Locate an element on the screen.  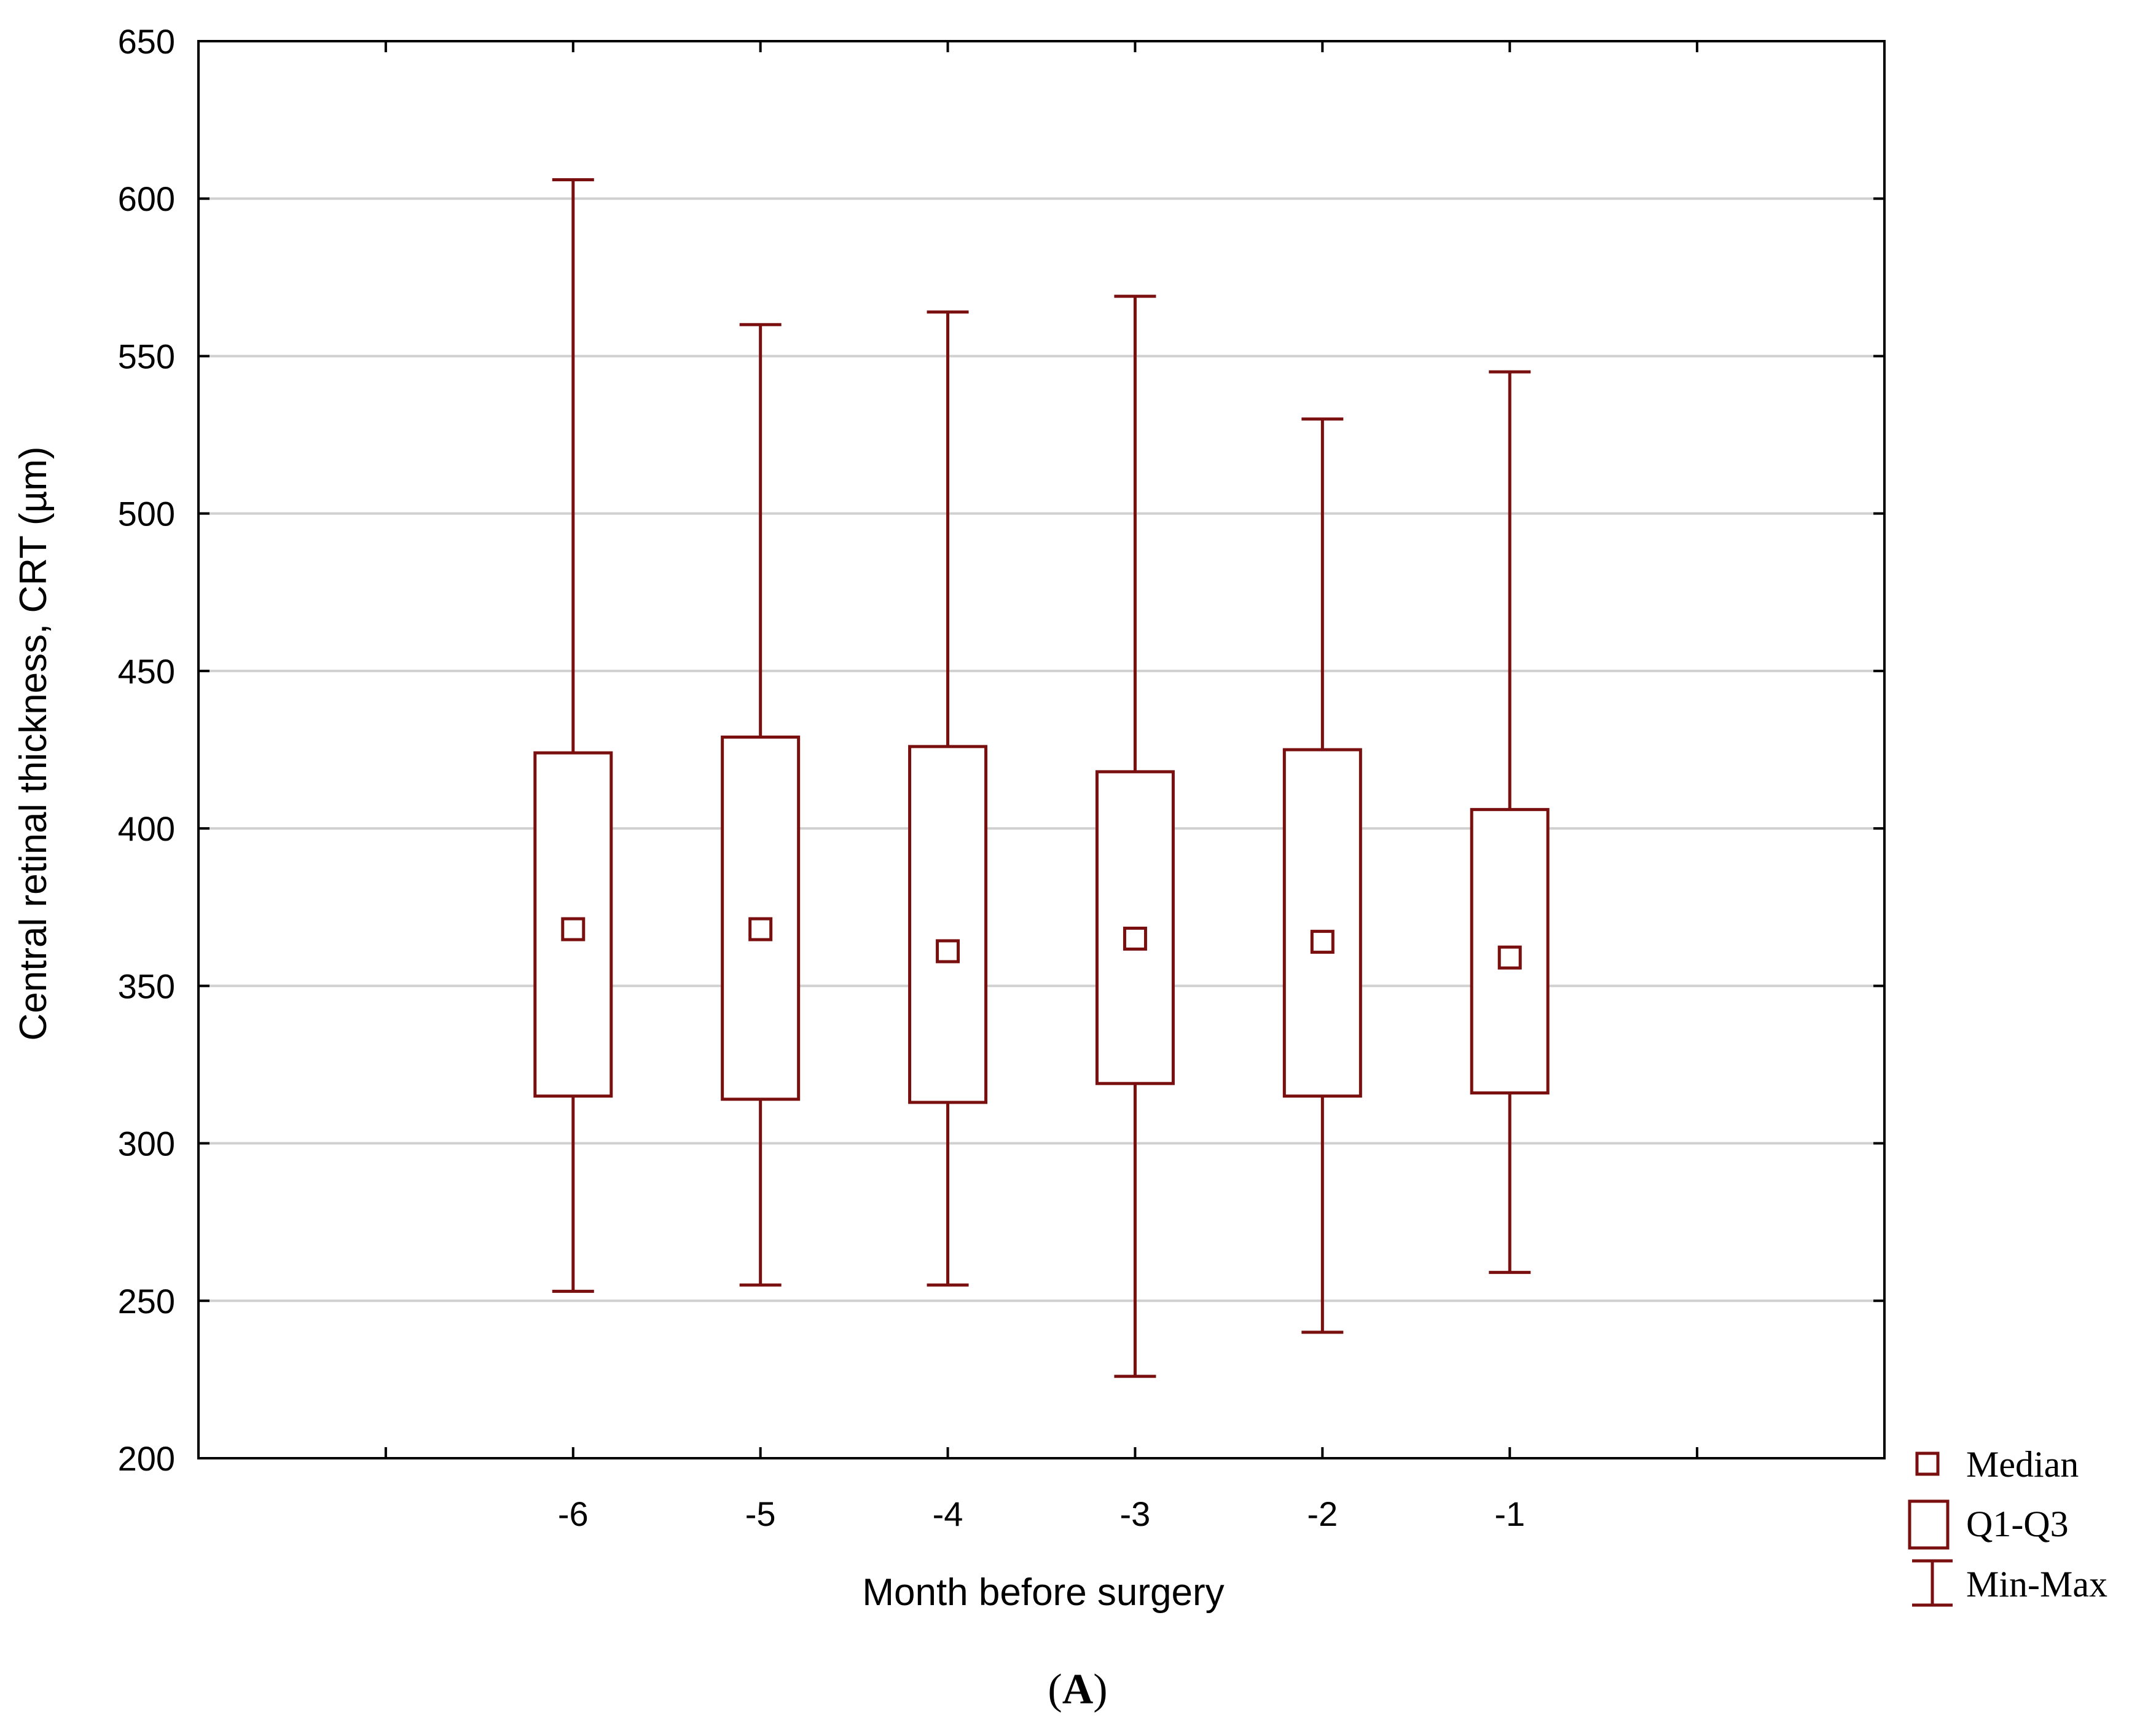
legend-minmax-swatch is located at coordinates (1933, 1583).